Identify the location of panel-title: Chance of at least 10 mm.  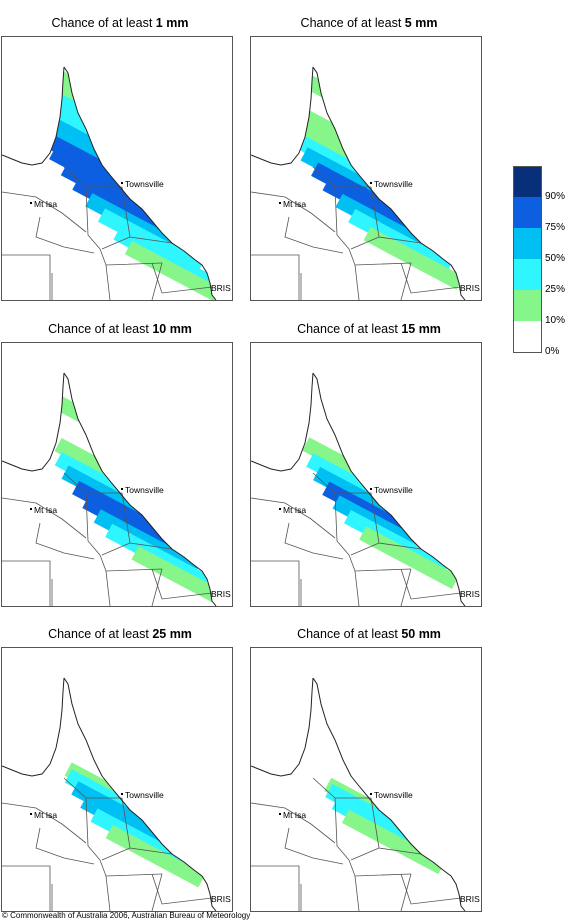
(120, 329).